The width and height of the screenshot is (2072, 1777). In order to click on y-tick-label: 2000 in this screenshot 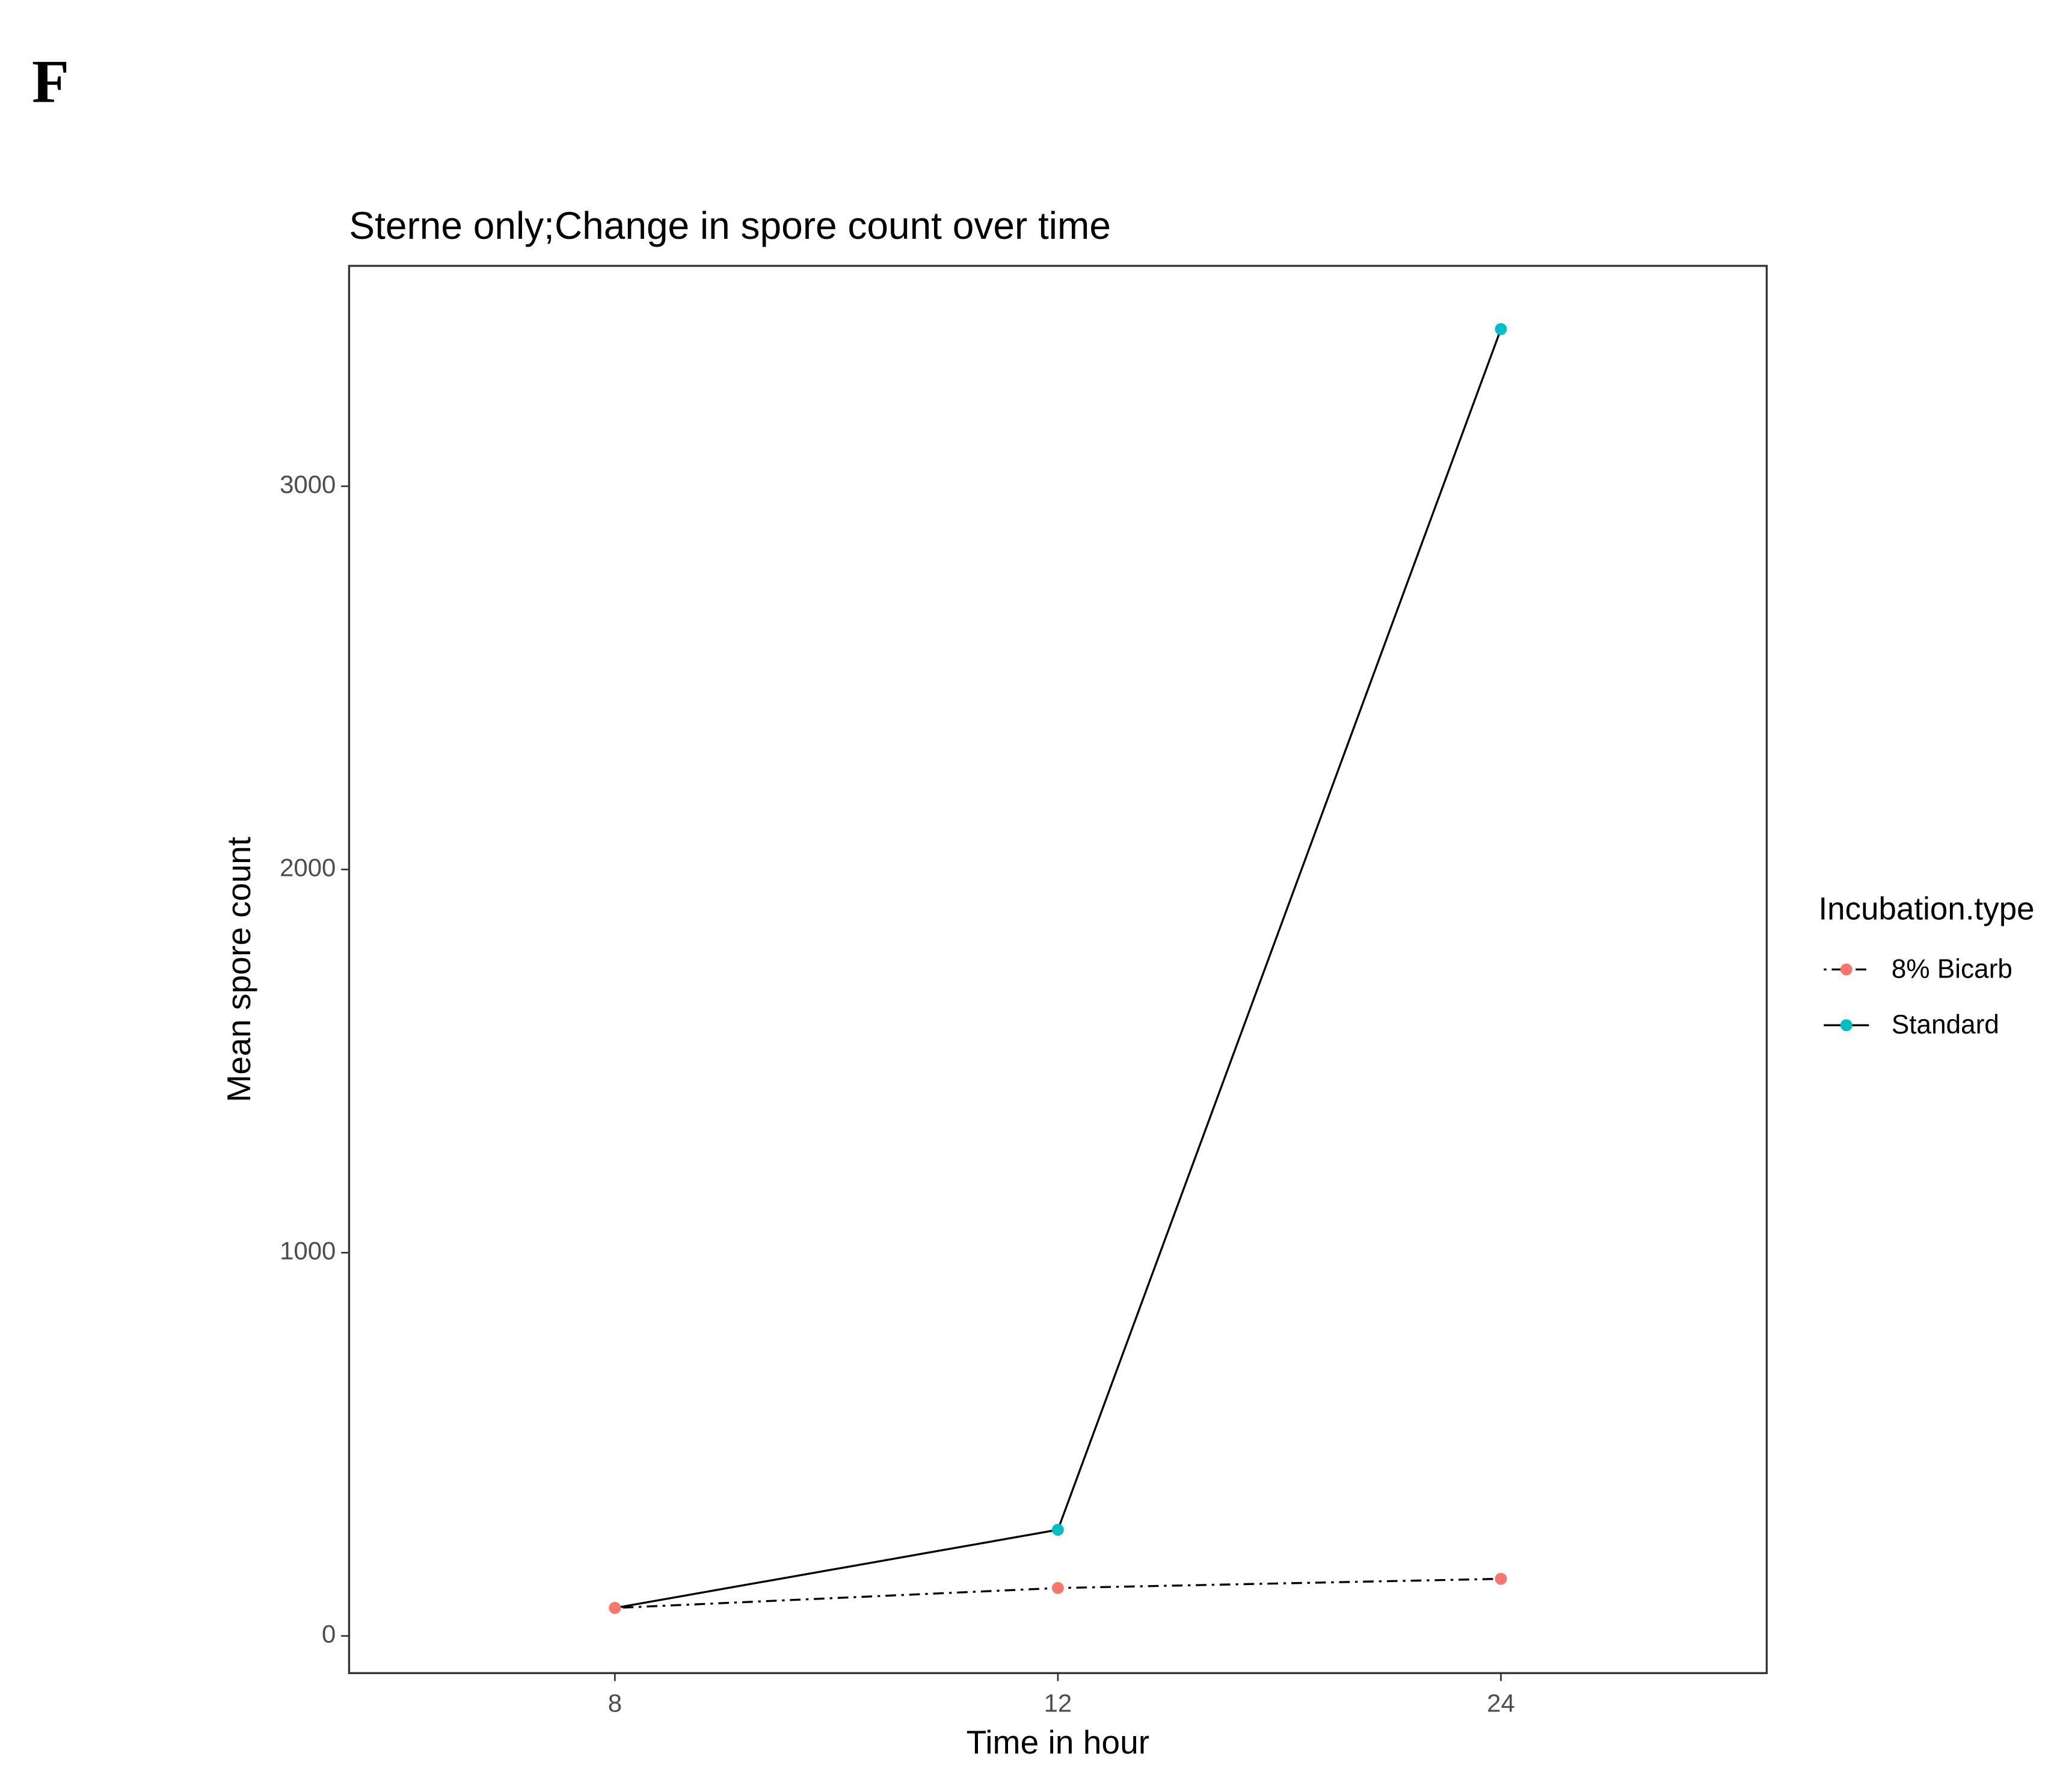, I will do `click(308, 867)`.